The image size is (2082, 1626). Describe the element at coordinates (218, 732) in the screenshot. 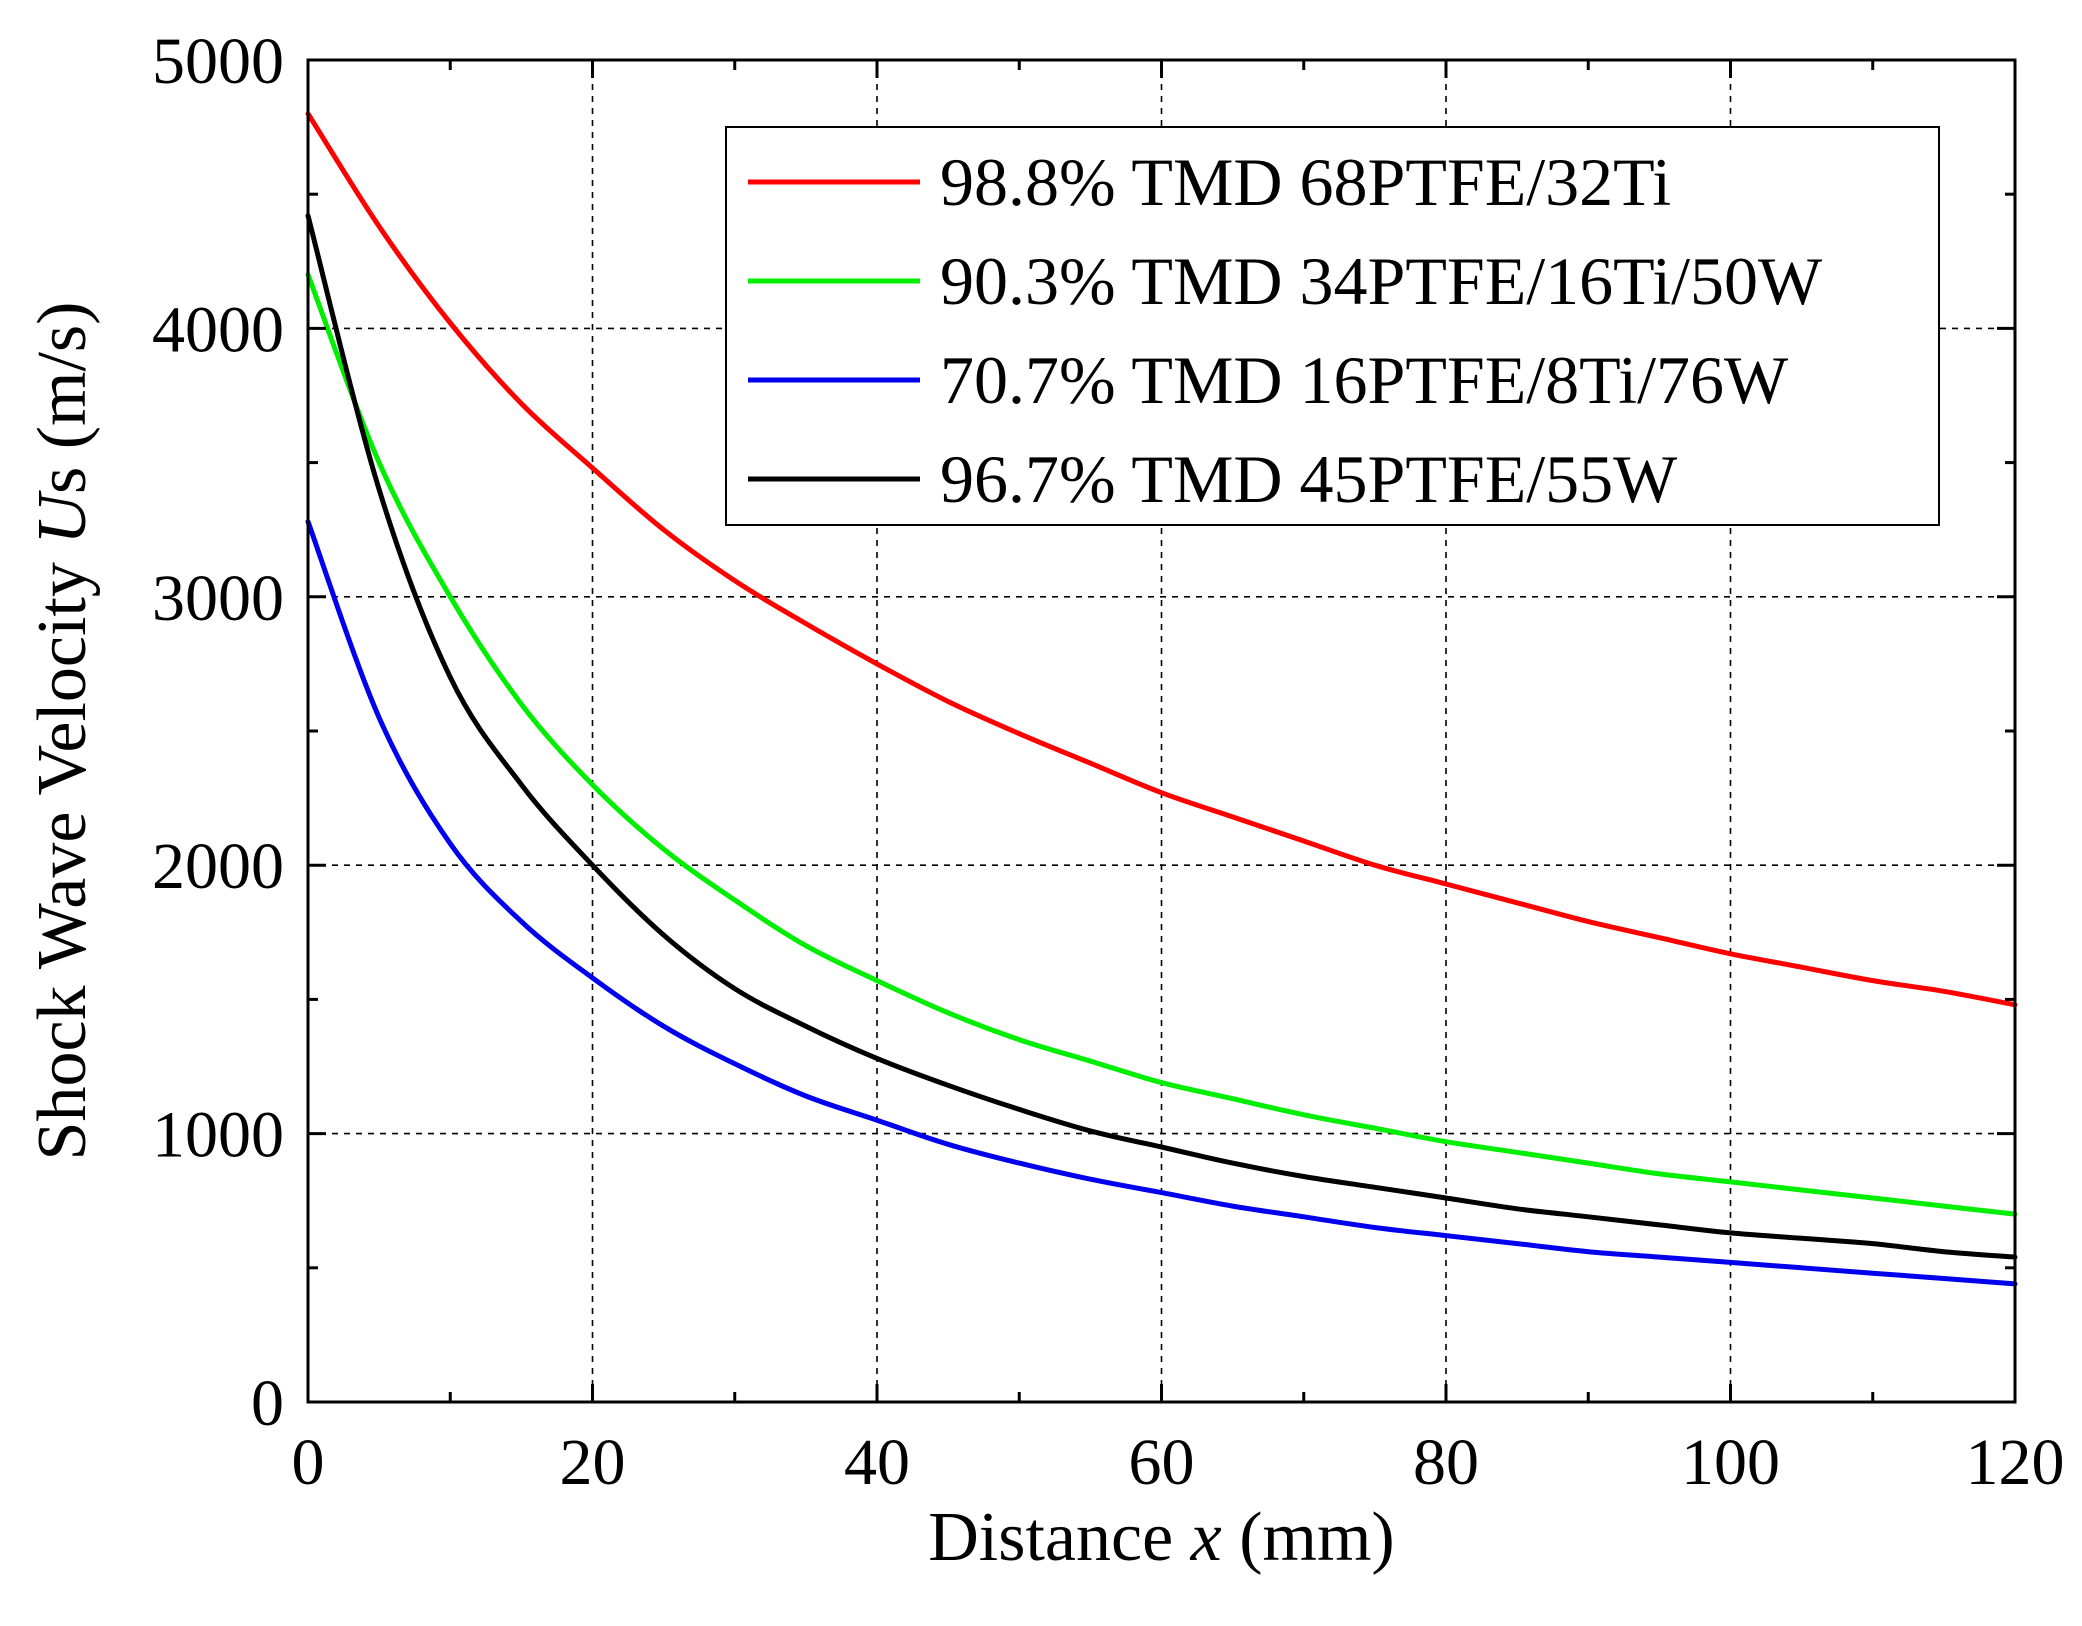

I see `y-tick-labels: 0 1000 2000 3000 4000 5000` at that location.